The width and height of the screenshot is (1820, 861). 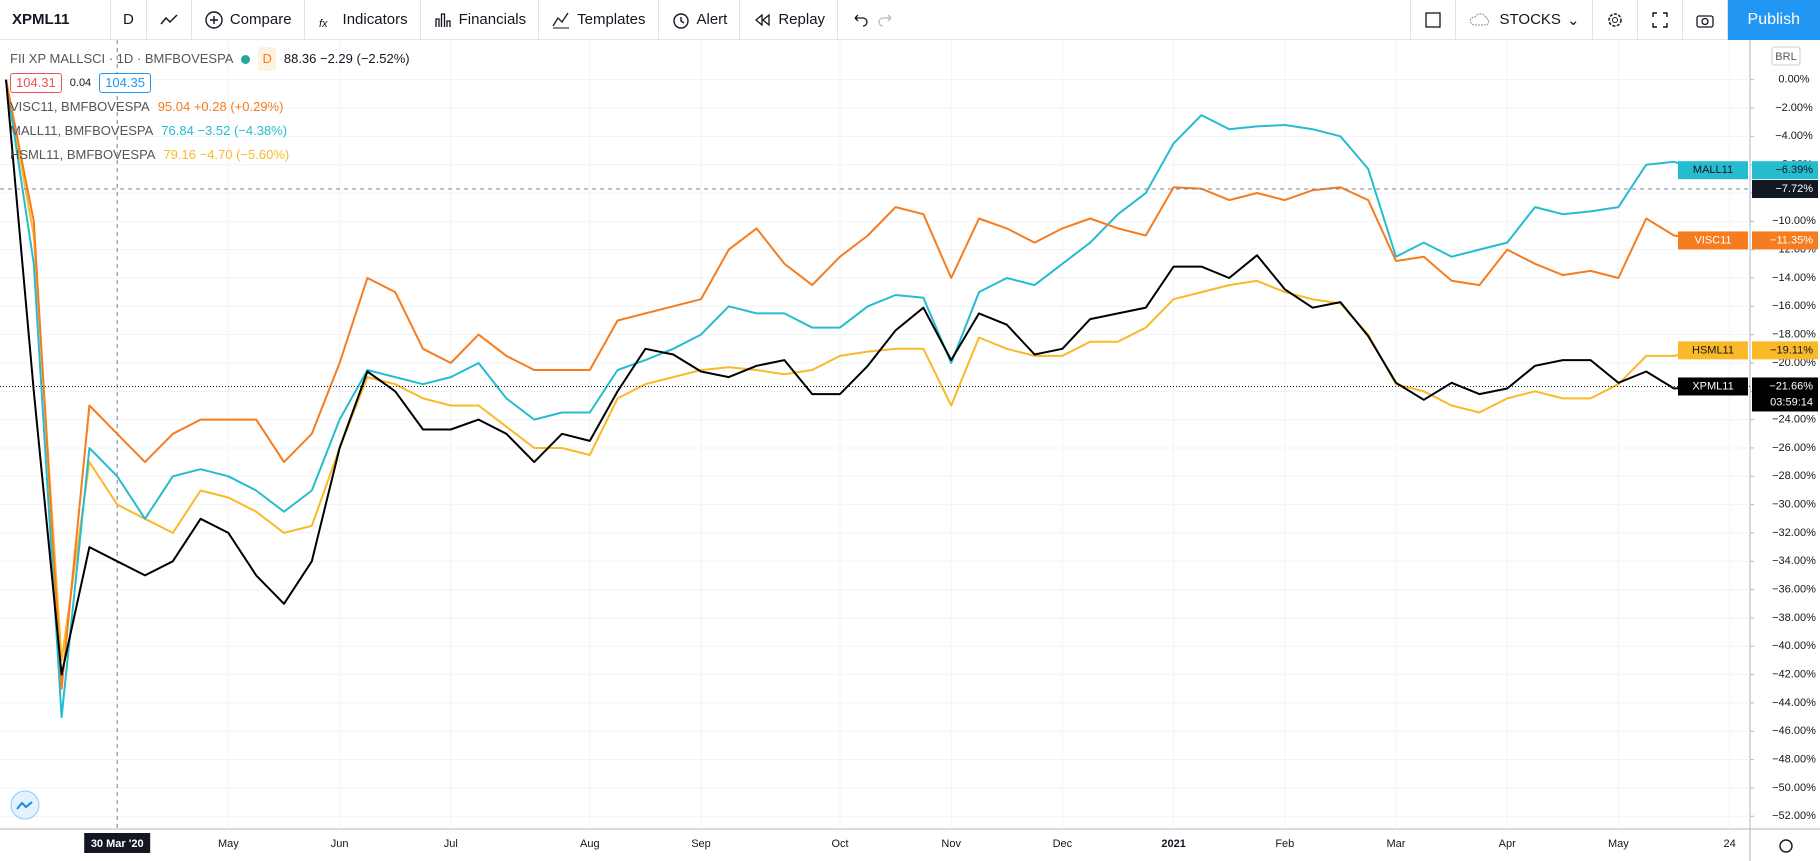 I want to click on y-tick-label: −32.00%, so click(x=1794, y=533).